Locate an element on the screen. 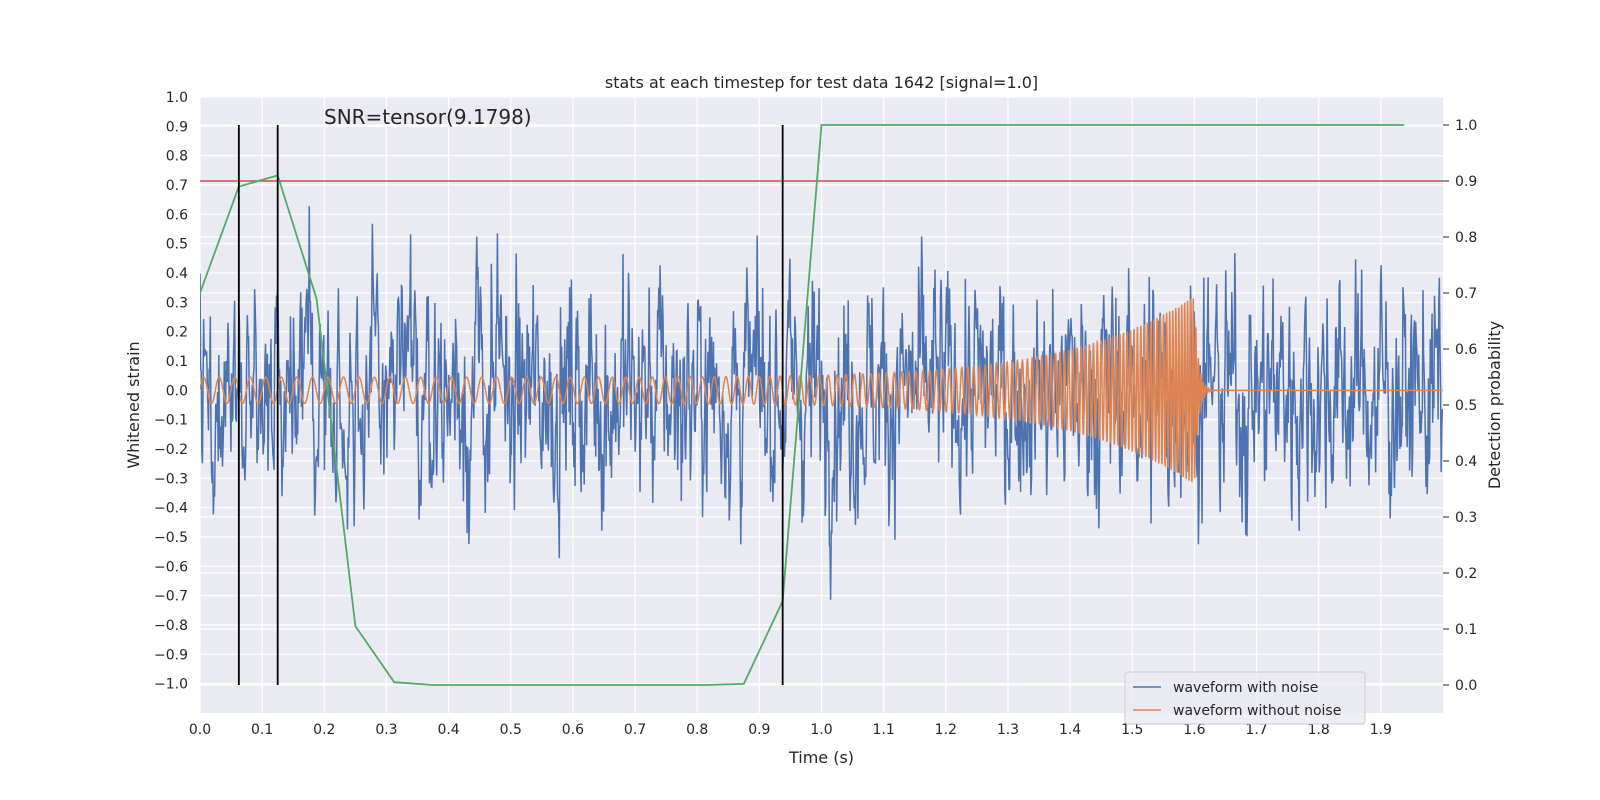 This screenshot has width=1600, height=800. legend-box is located at coordinates (1245, 698).